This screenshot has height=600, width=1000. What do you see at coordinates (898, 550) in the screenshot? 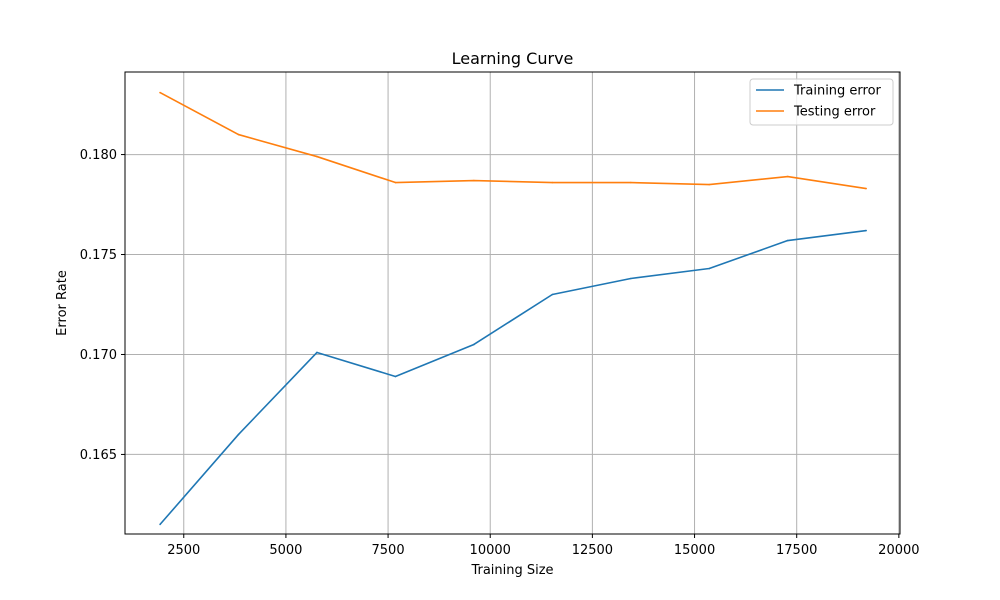
I see `x-tick-label: 20000` at bounding box center [898, 550].